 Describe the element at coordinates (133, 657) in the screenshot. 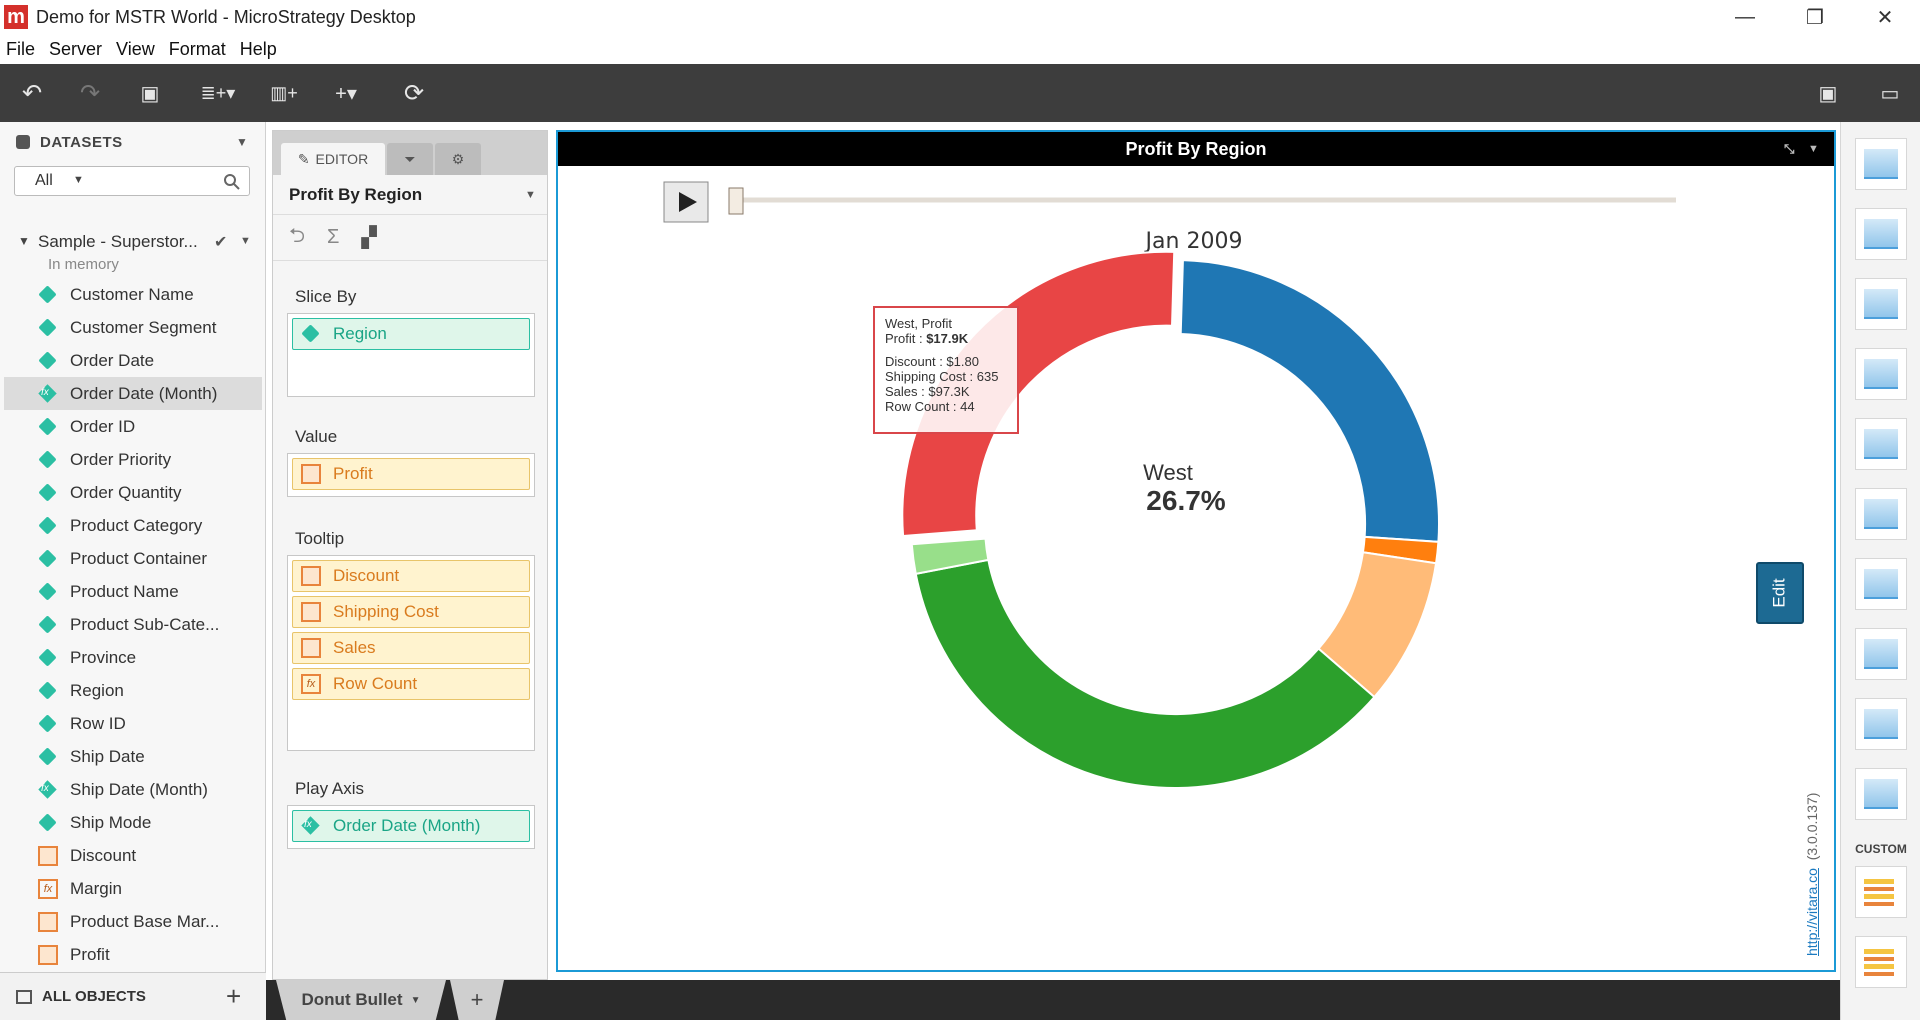

I see `dataset-object-item: Province` at that location.